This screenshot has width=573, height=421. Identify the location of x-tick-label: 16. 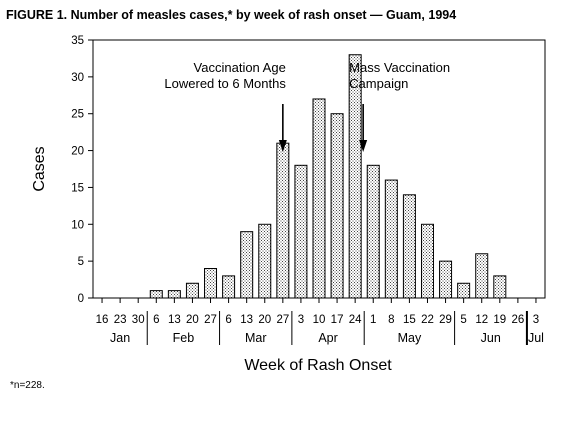
(102, 320).